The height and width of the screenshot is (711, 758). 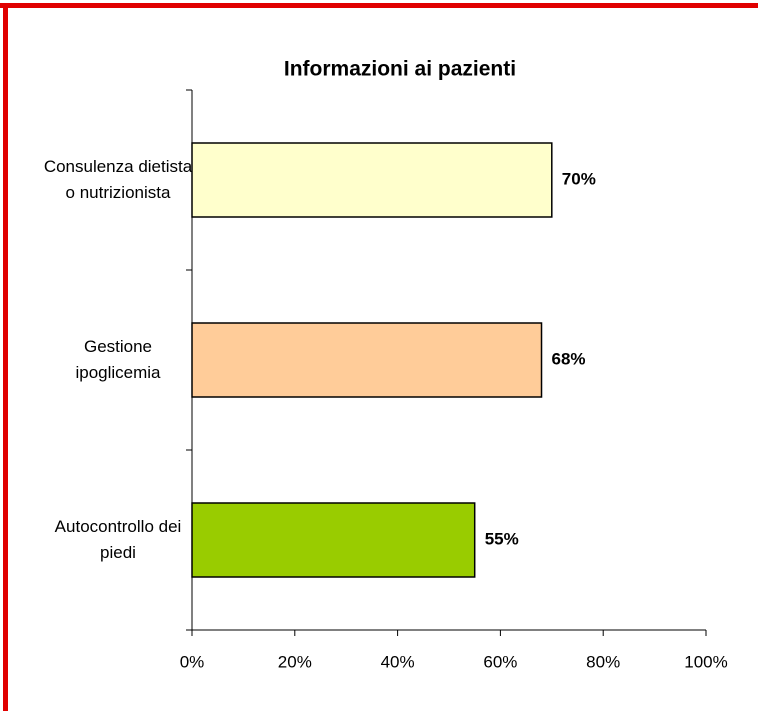 What do you see at coordinates (603, 661) in the screenshot?
I see `x-tick-label: 80%` at bounding box center [603, 661].